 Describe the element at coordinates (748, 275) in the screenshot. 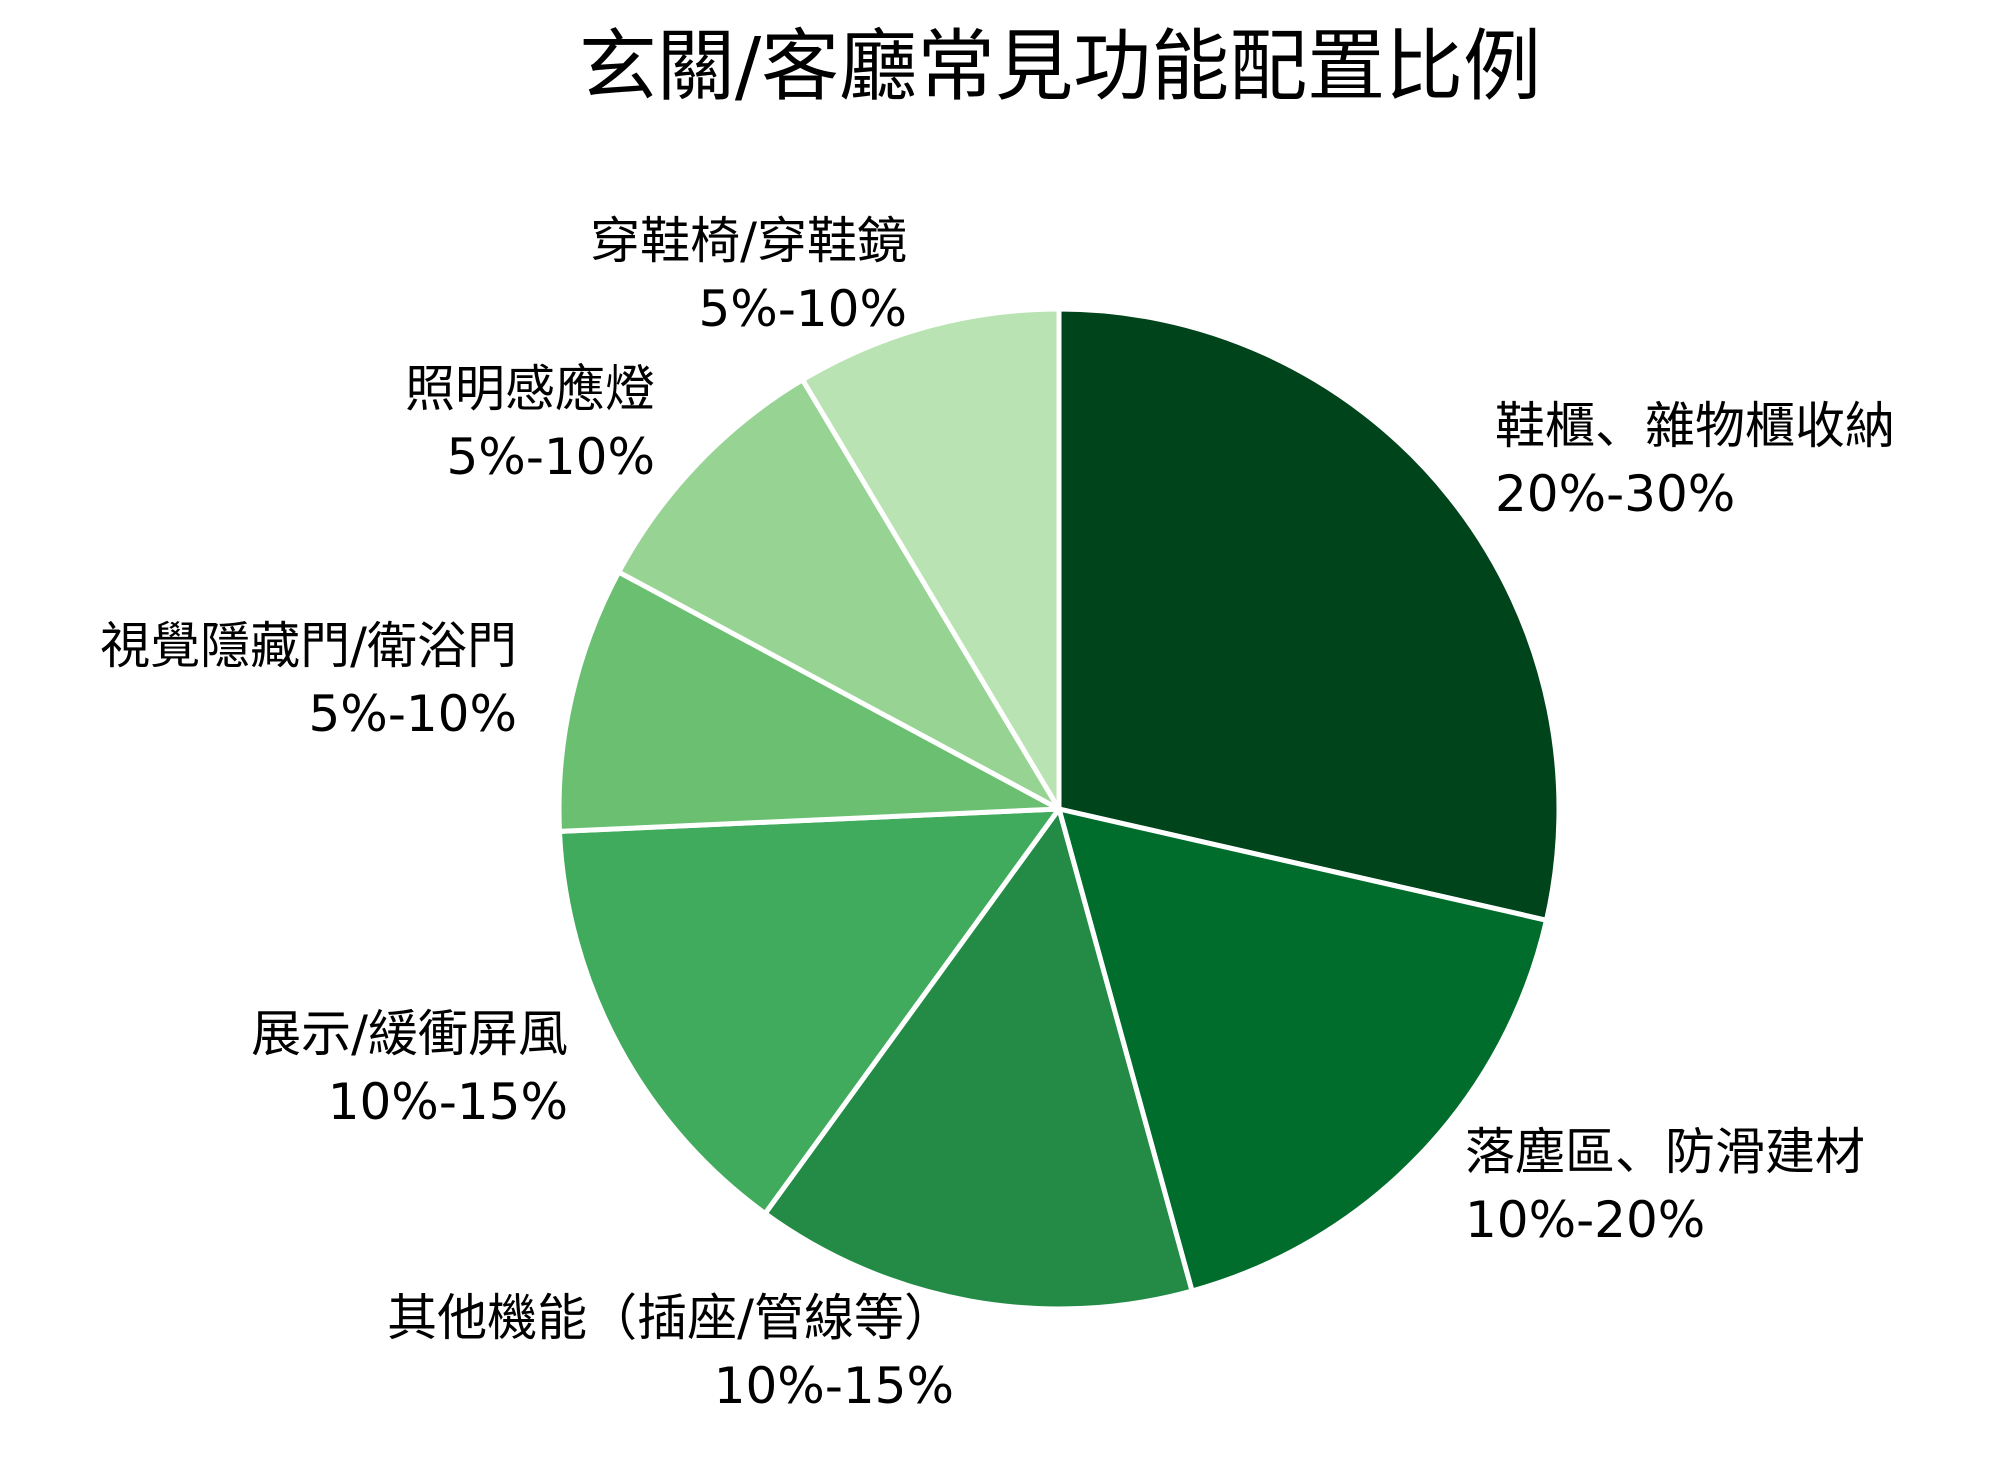

I see `label-shoe-bench: 穿鞋椅/穿鞋鏡 5%-10%` at that location.